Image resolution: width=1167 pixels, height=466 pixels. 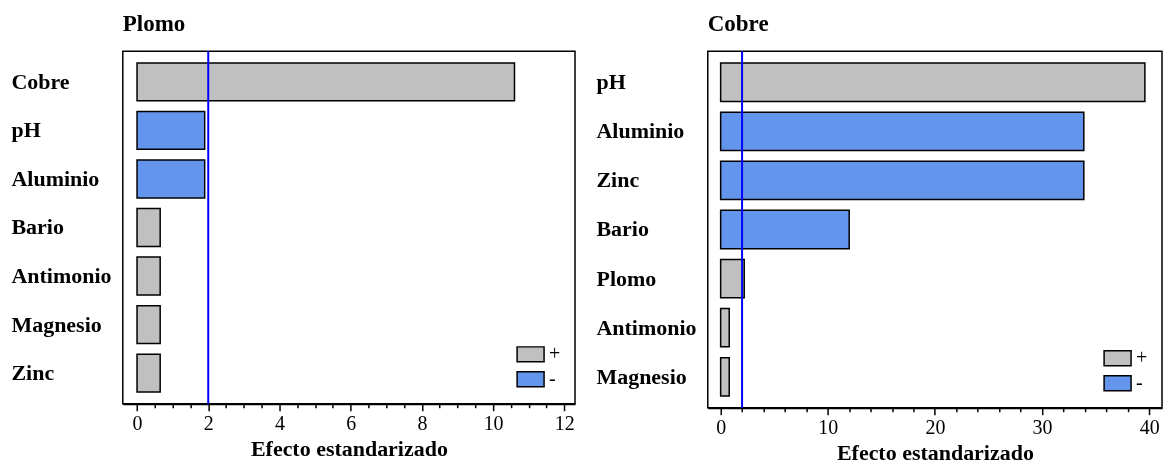 What do you see at coordinates (626, 278) in the screenshot?
I see `y-tick-label: Plomo` at bounding box center [626, 278].